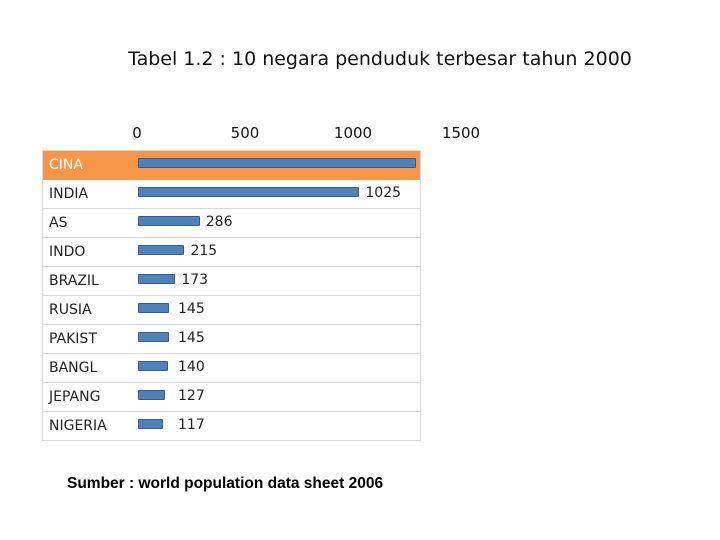 The height and width of the screenshot is (540, 720). Describe the element at coordinates (231, 426) in the screenshot. I see `table-row: NIGERIA 117` at that location.